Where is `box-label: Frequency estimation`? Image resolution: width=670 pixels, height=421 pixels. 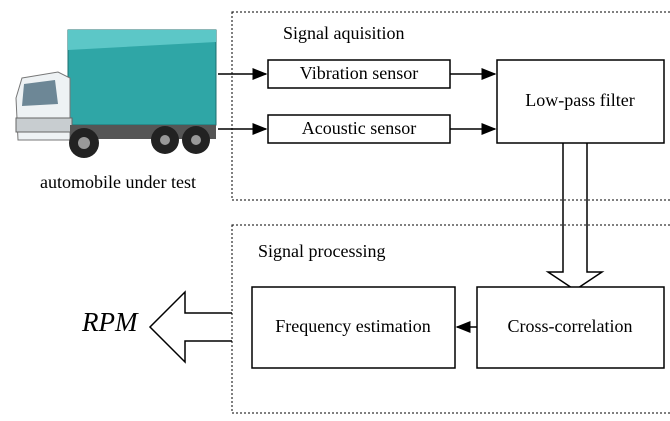
box-label: Frequency estimation is located at coordinates (352, 326).